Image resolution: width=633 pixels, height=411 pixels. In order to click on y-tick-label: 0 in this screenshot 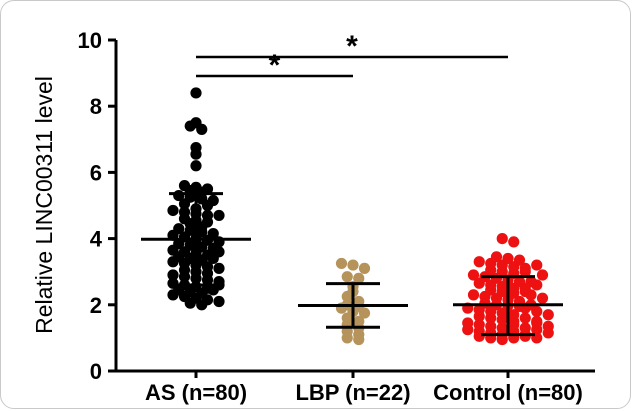, I will do `click(96, 371)`.